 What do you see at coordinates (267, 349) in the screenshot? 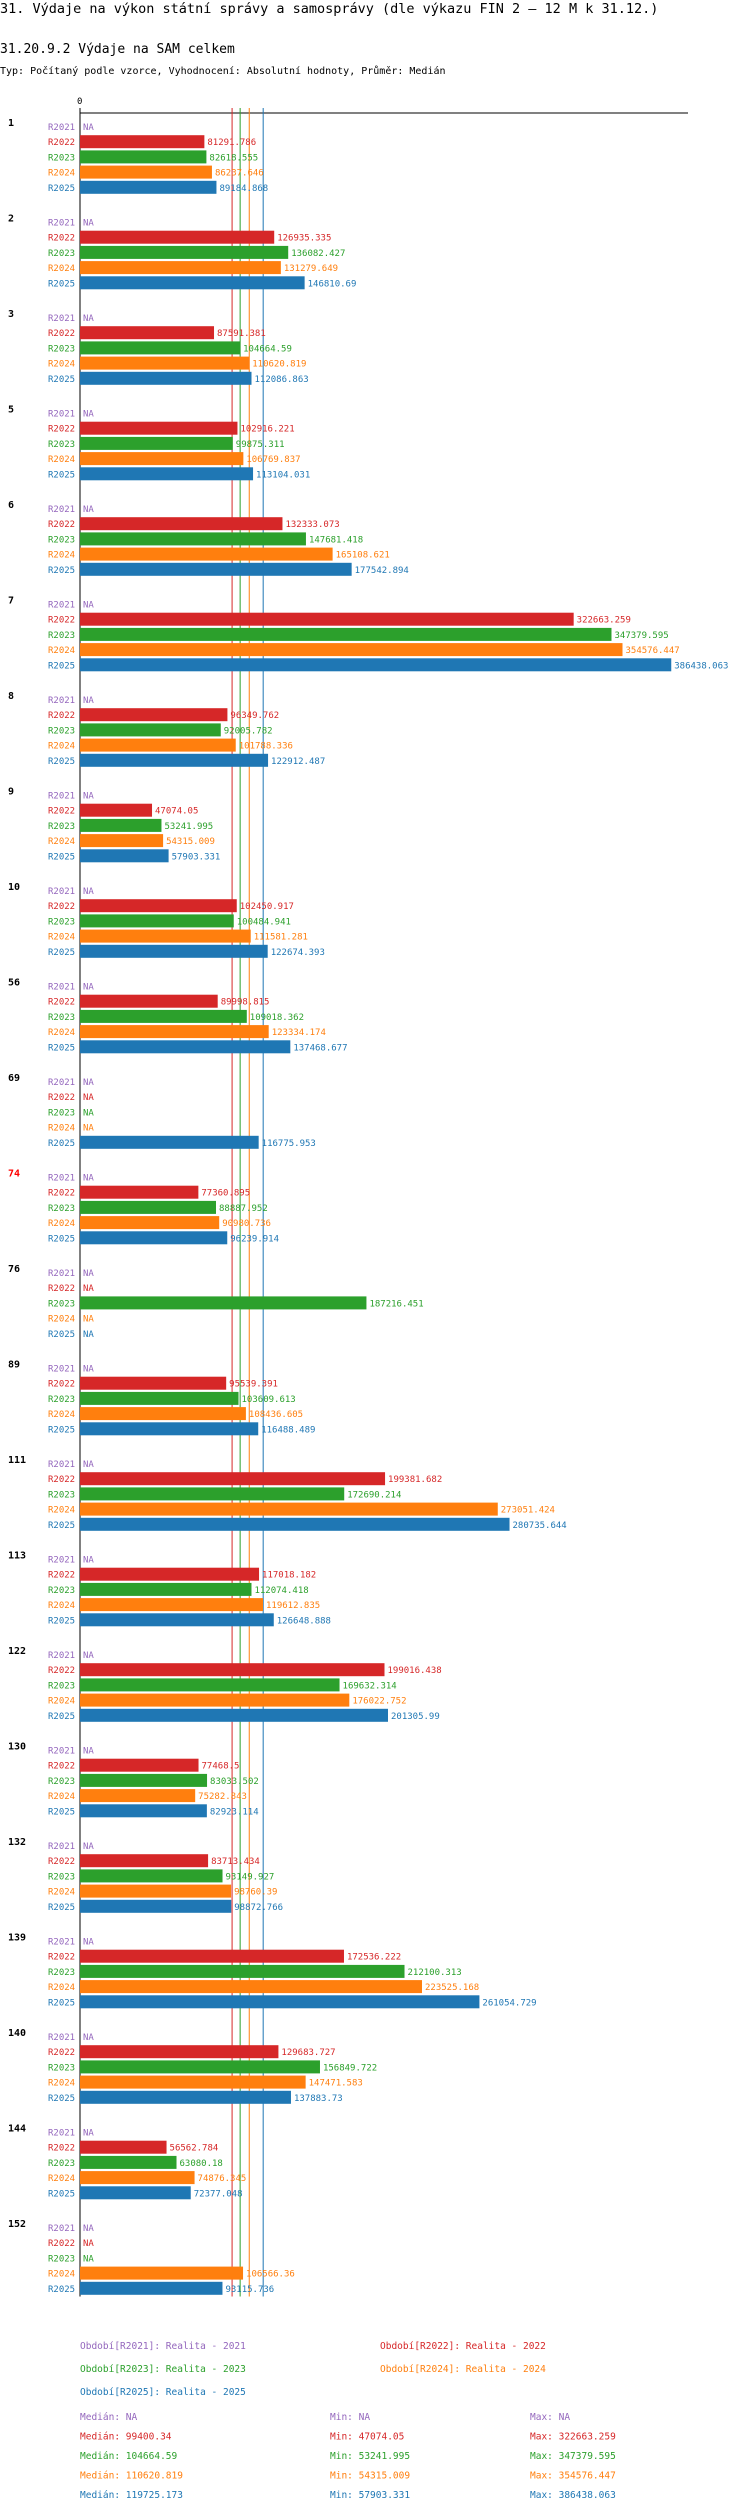
I see `bar-value-label: 104664.59` at bounding box center [267, 349].